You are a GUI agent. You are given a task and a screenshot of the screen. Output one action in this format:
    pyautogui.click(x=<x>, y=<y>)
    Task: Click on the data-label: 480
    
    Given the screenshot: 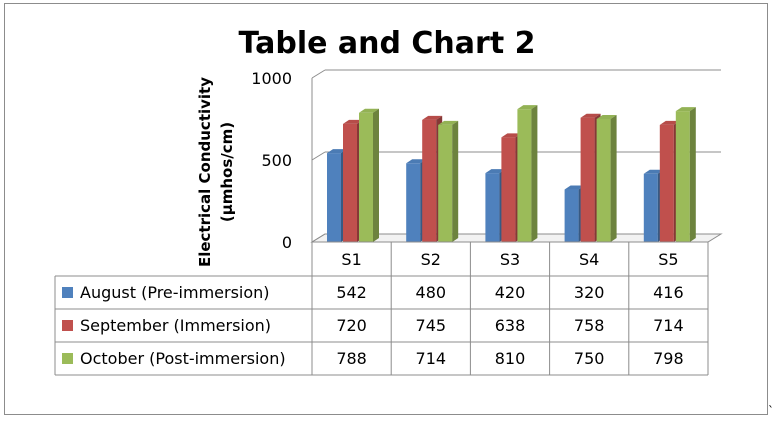 What is the action you would take?
    pyautogui.click(x=431, y=292)
    